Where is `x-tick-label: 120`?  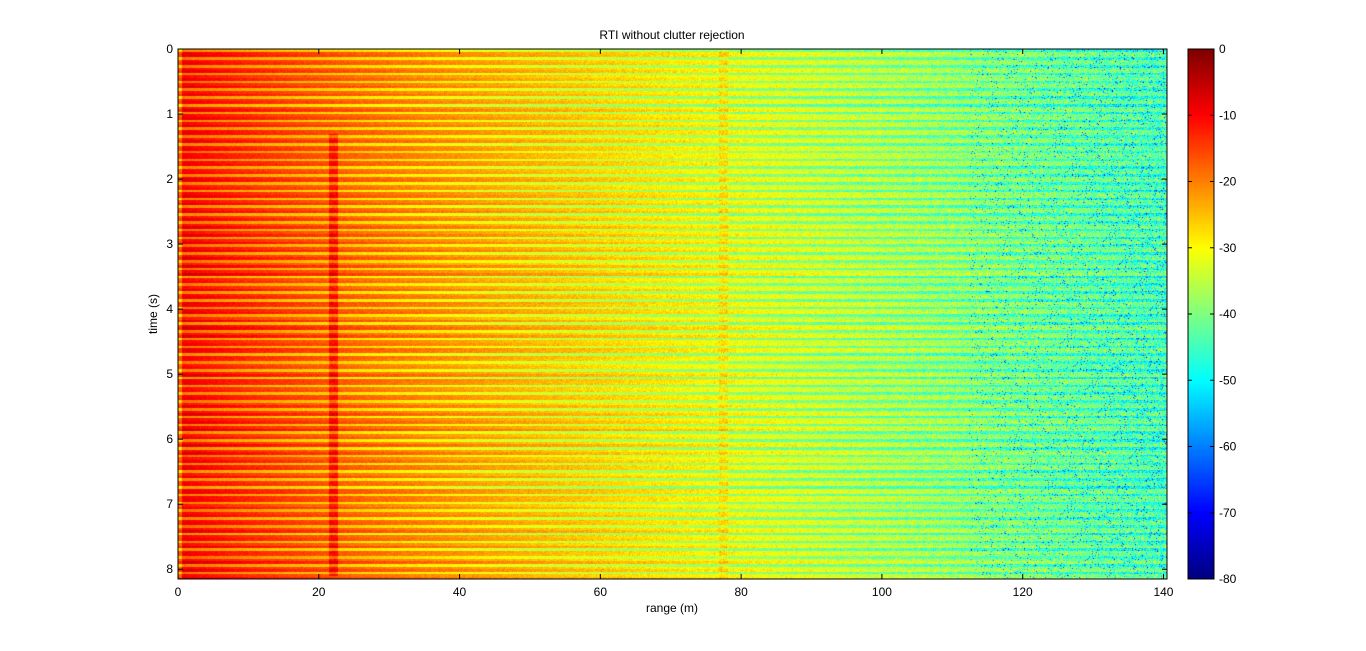
x-tick-label: 120 is located at coordinates (1023, 592).